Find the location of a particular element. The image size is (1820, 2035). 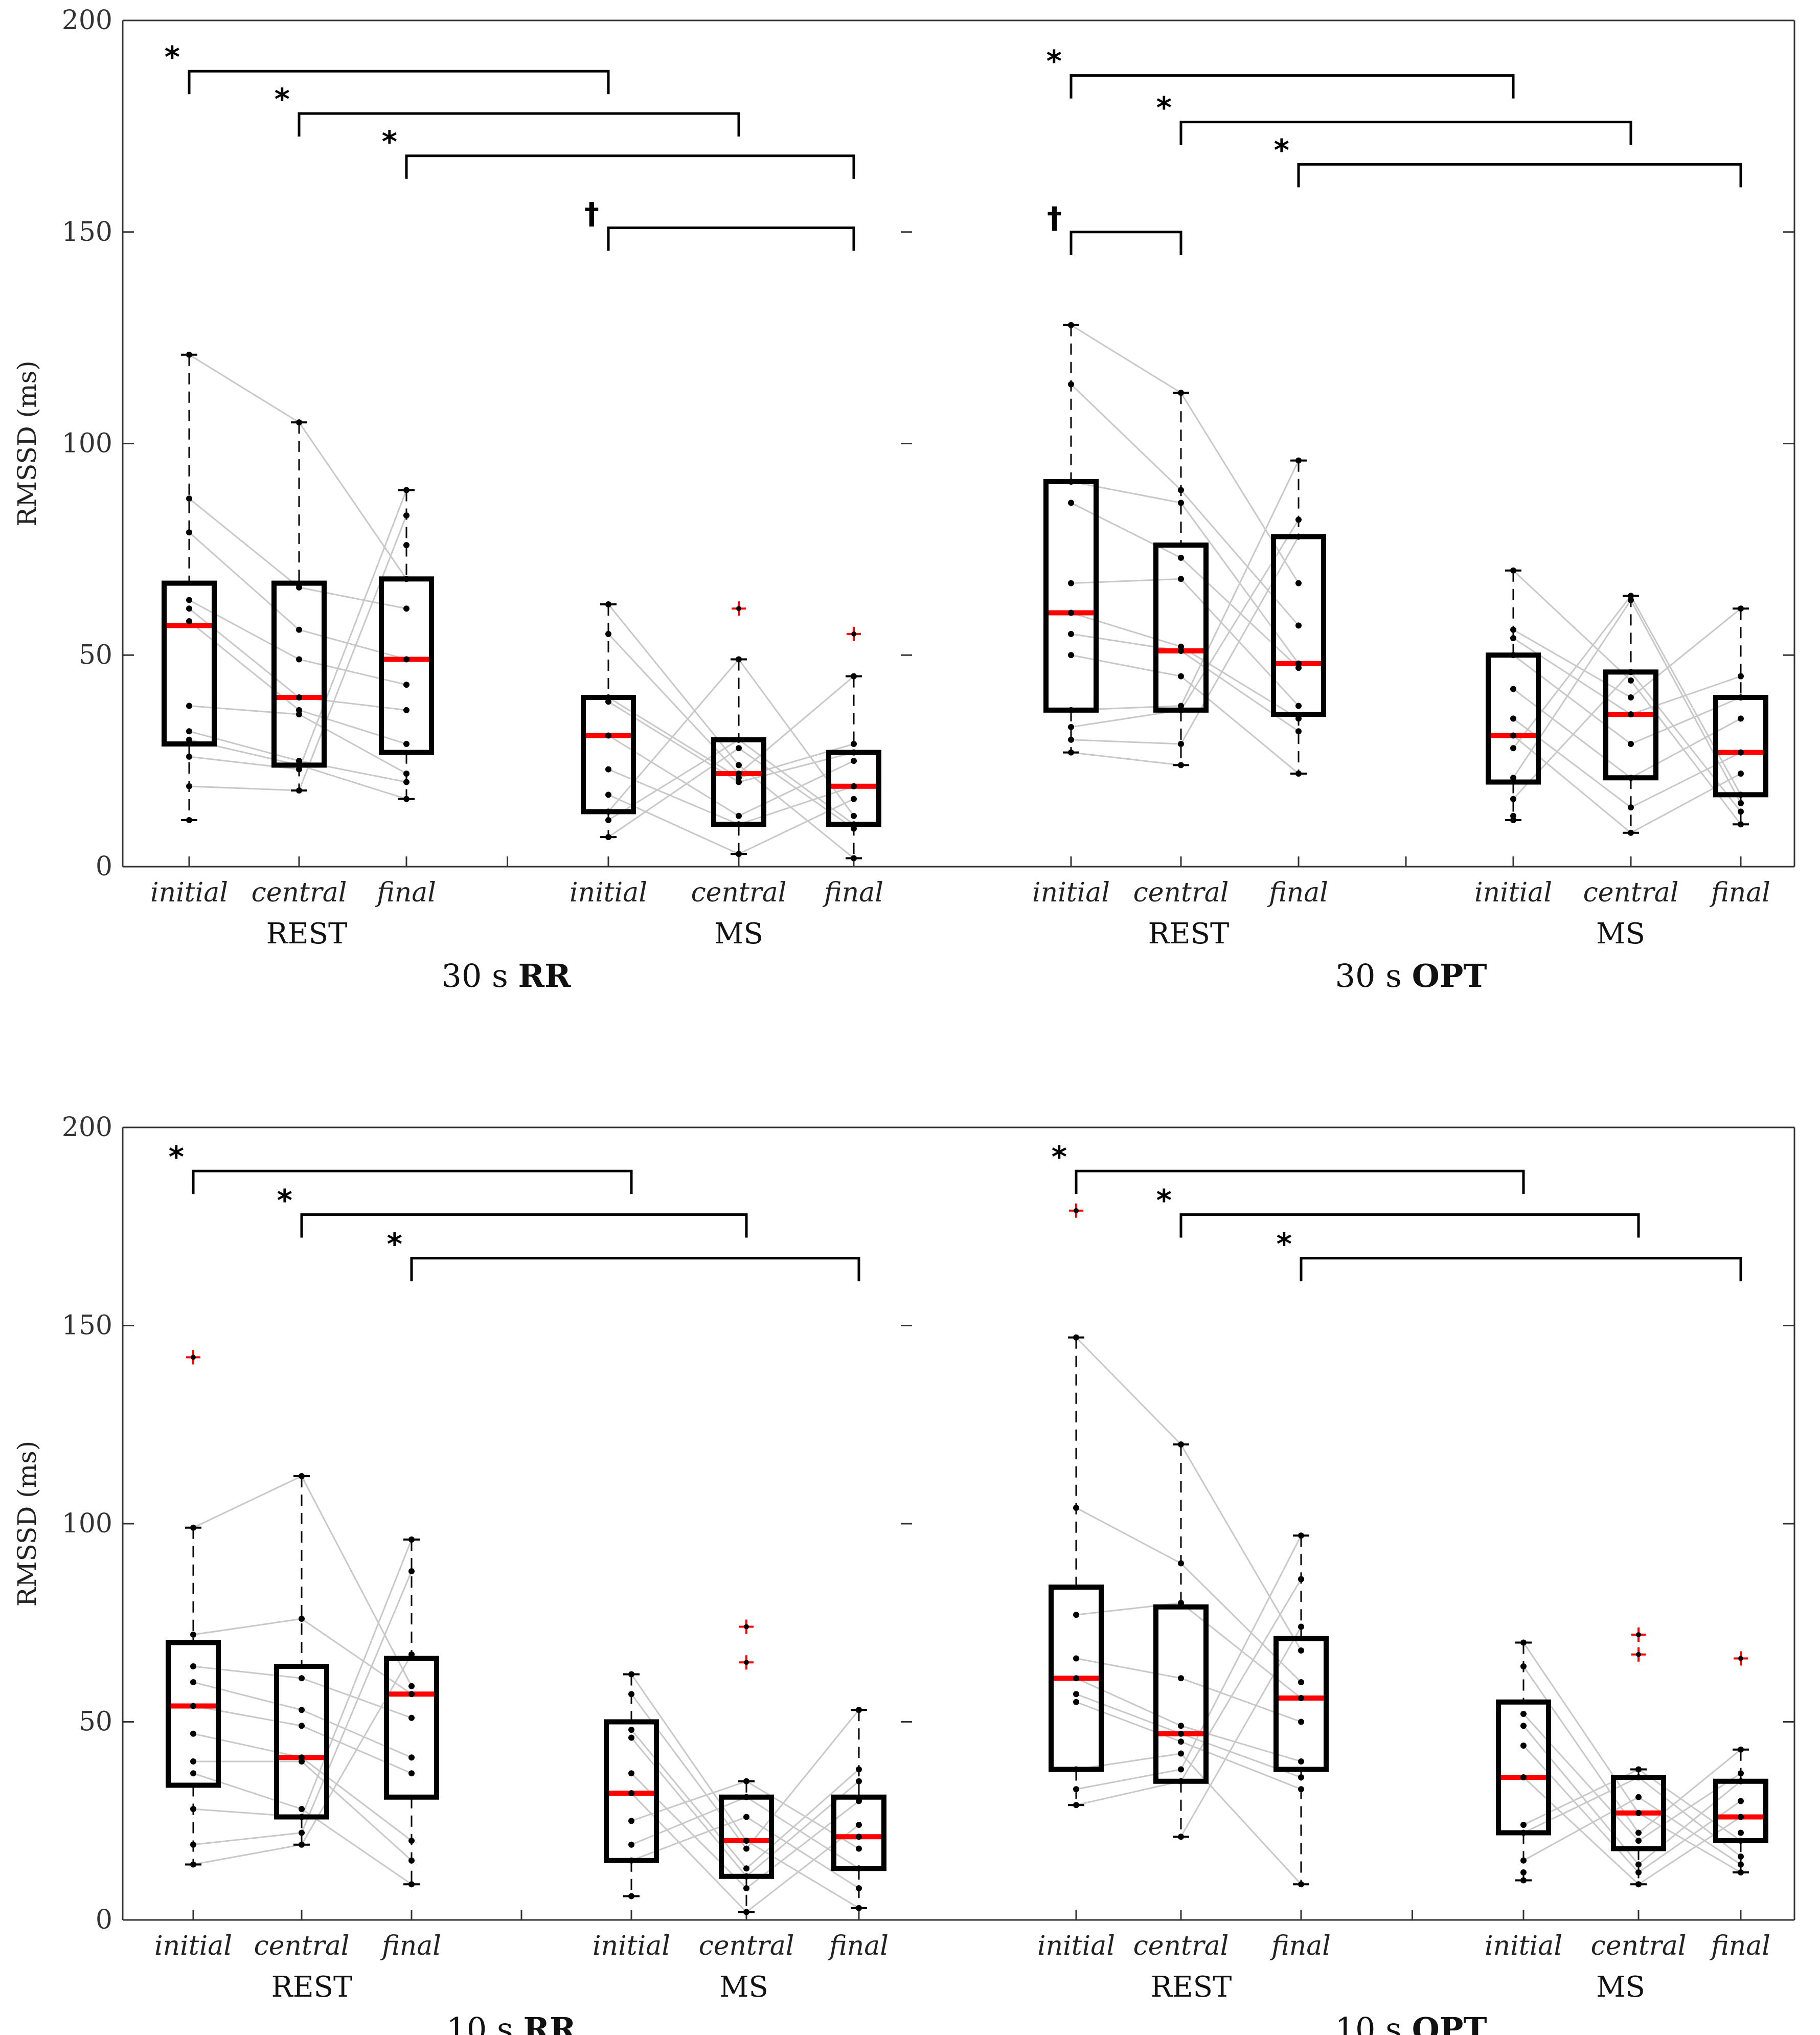

box-rest-central is located at coordinates (1181, 579).